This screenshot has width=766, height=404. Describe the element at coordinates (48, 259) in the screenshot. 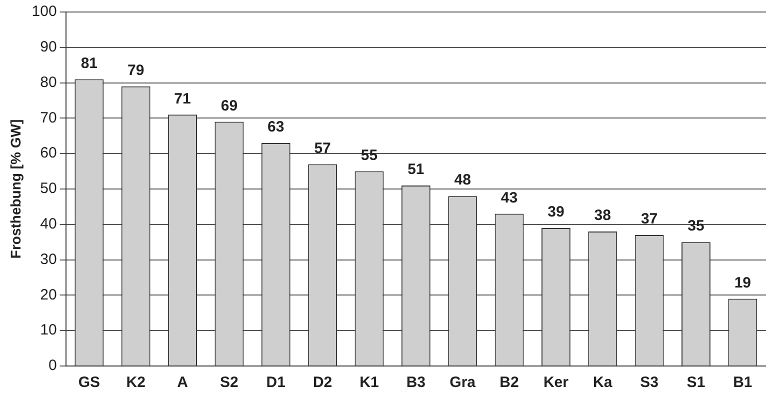

I see `y-tick-label: 30` at that location.